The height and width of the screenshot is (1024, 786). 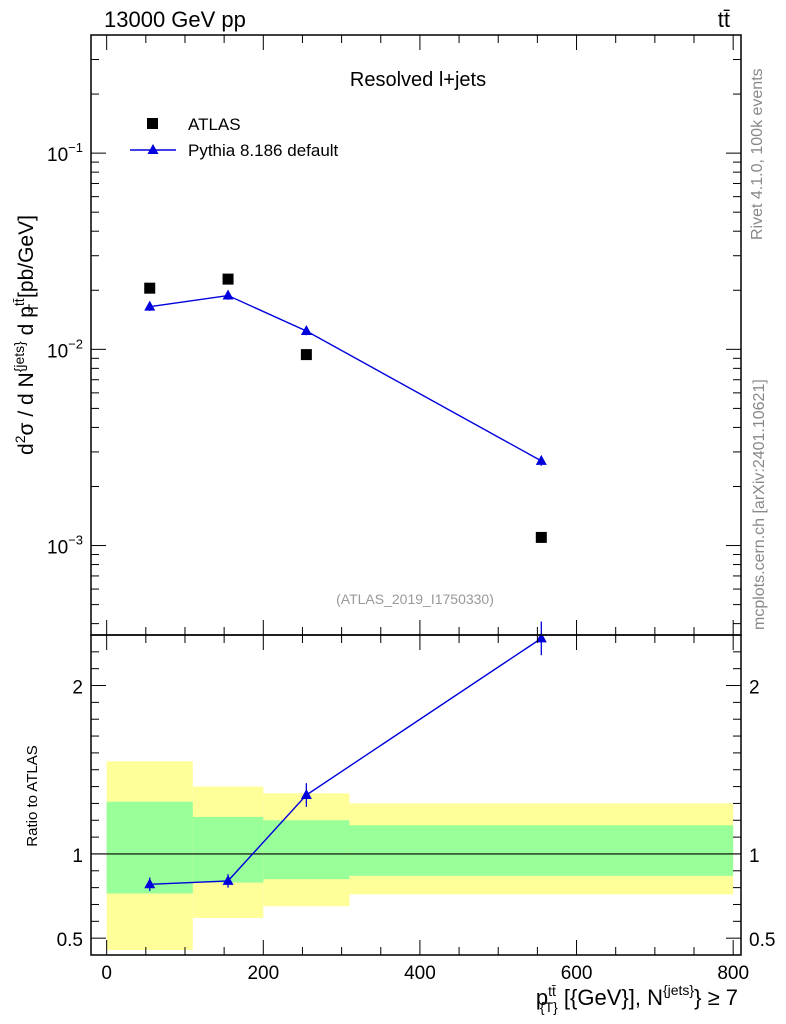 I want to click on ratio-data-marks, so click(x=345, y=756).